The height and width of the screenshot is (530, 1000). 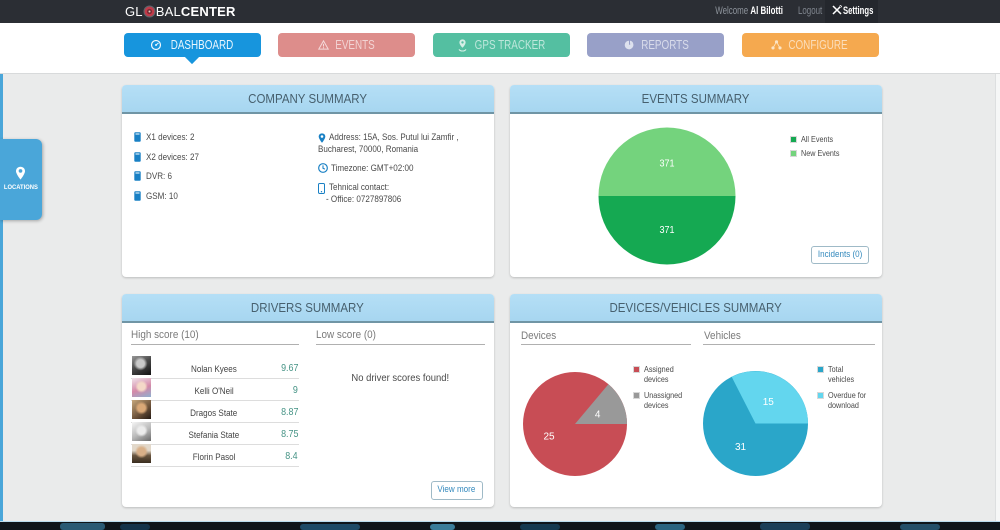 What do you see at coordinates (768, 402) in the screenshot?
I see `svg-text: 15` at bounding box center [768, 402].